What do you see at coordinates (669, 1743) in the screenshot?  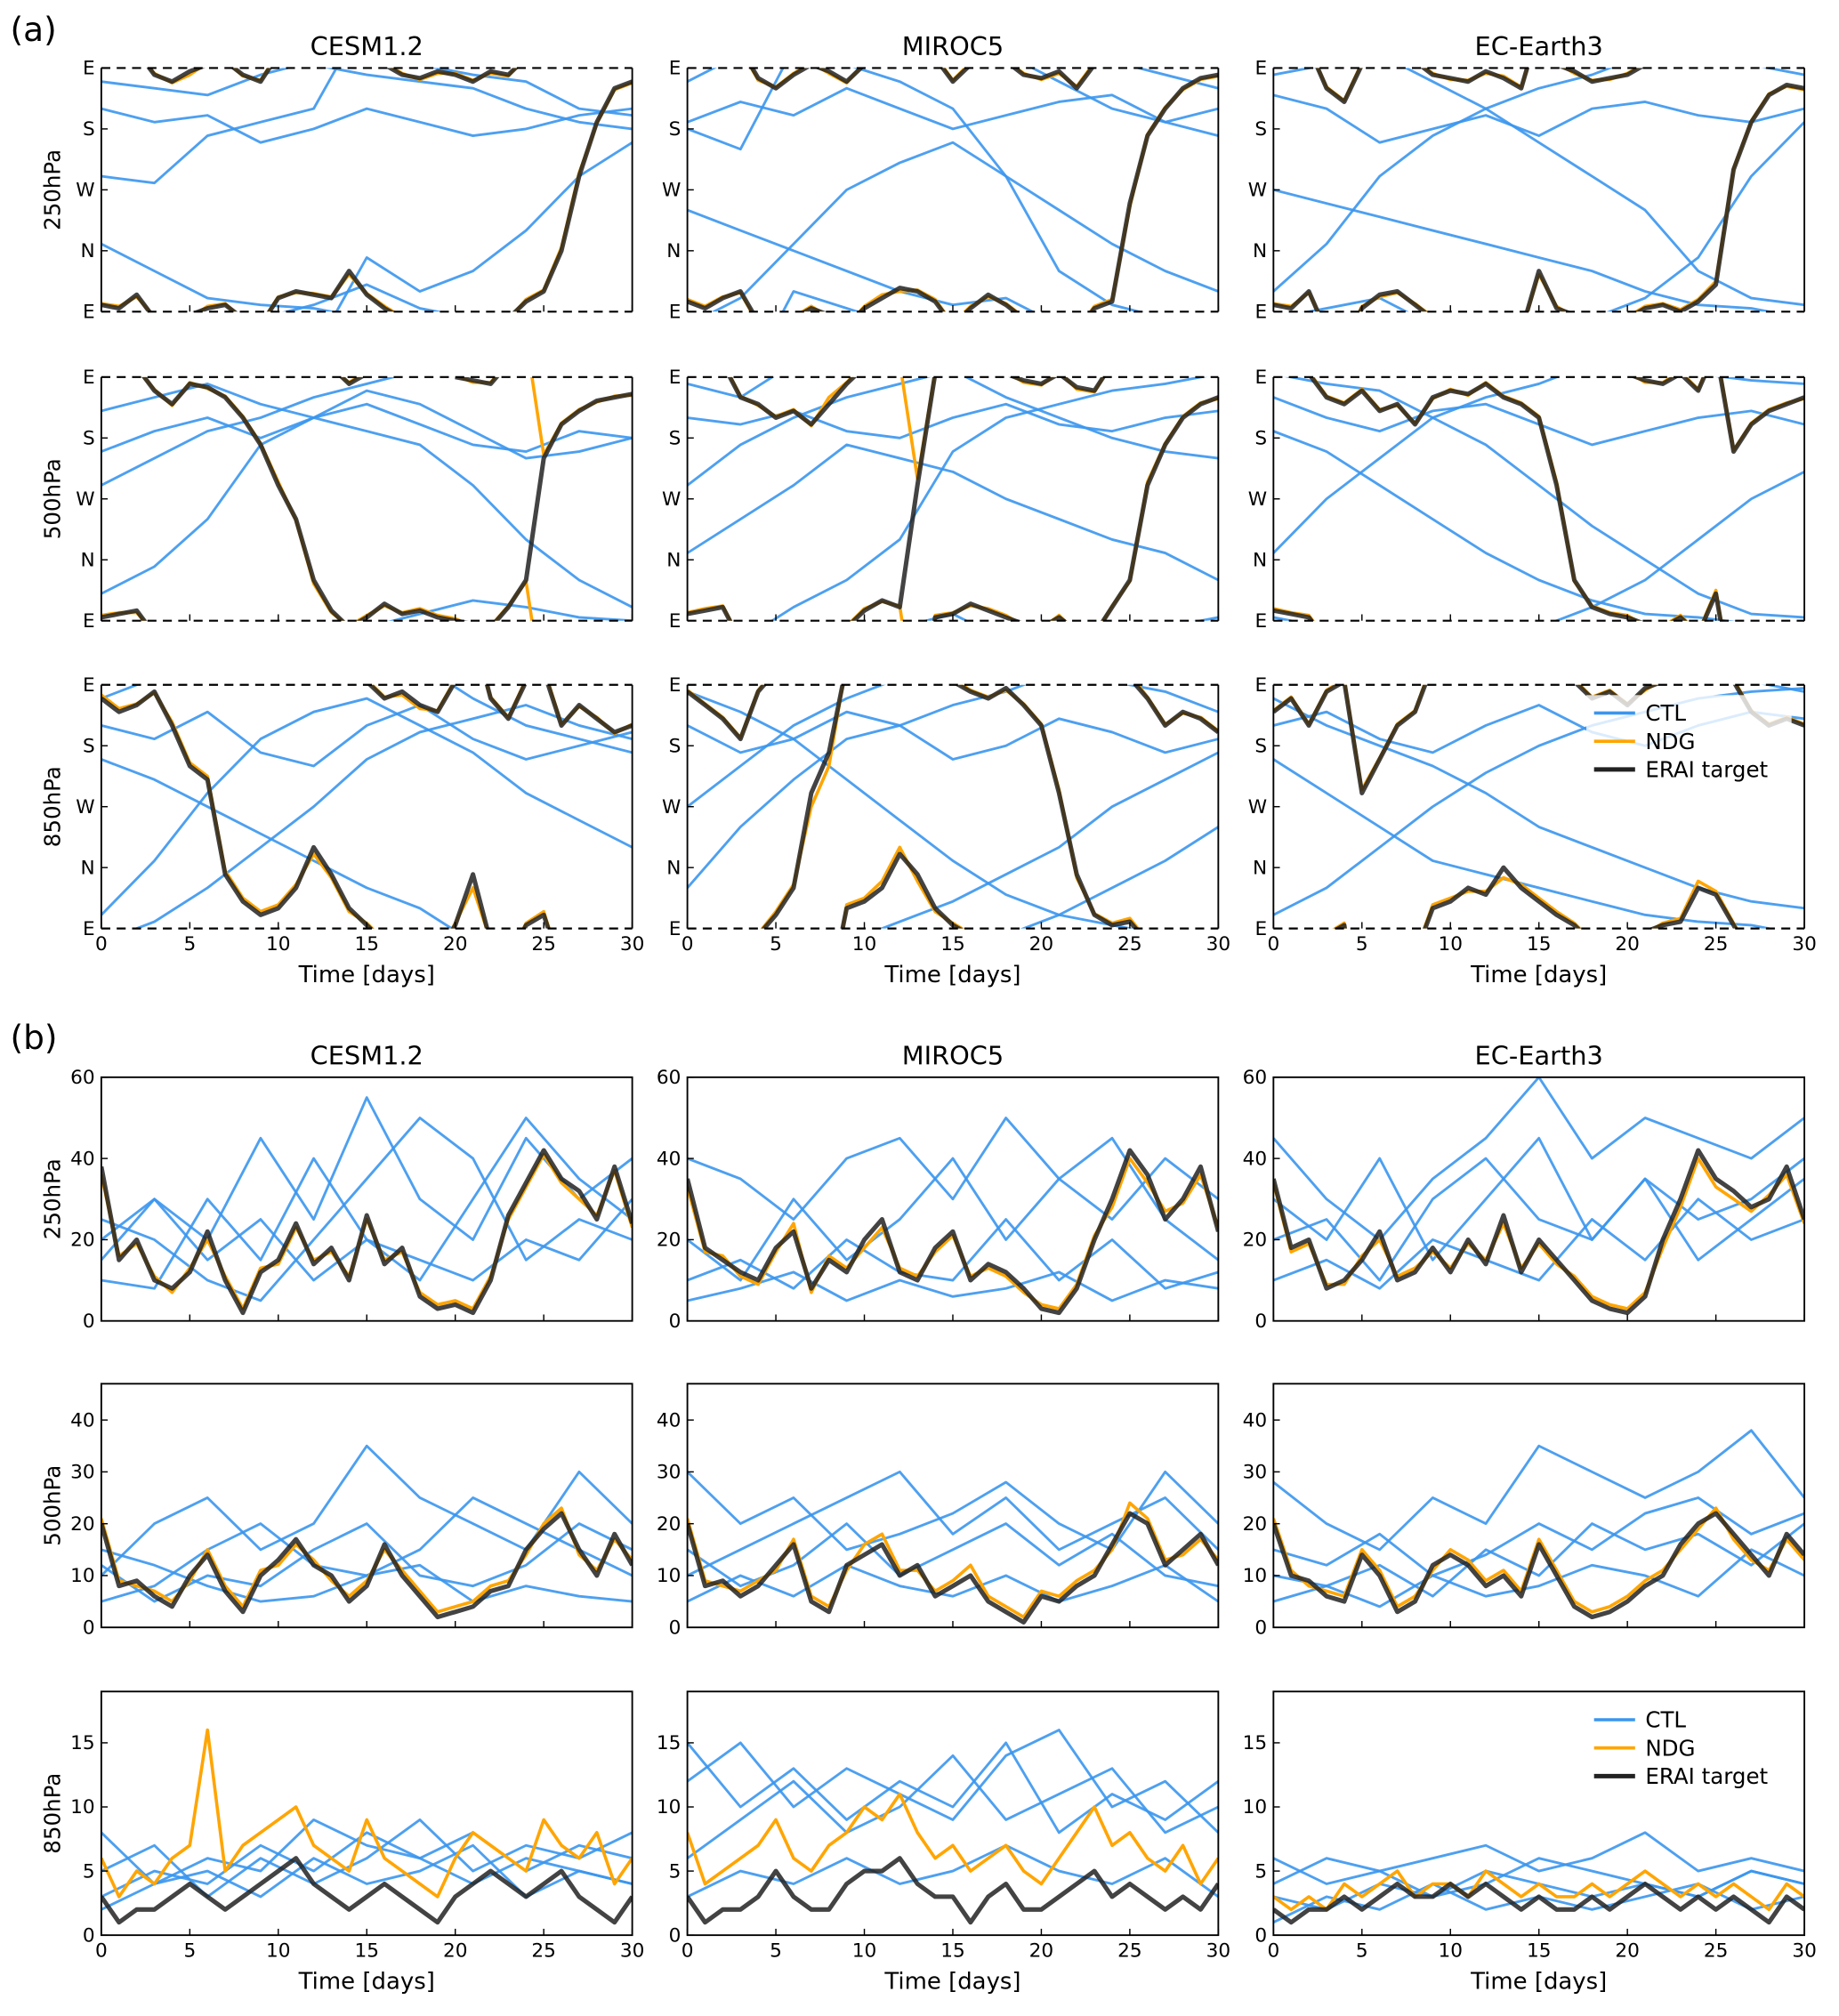 I see `y-tick-label: 15` at bounding box center [669, 1743].